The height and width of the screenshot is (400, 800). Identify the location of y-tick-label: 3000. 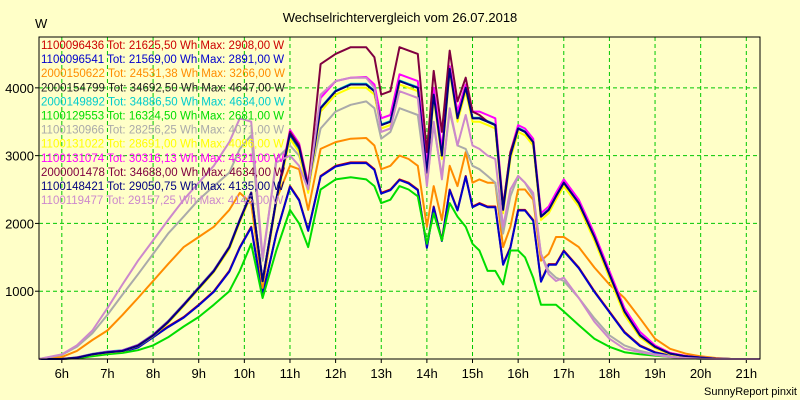
(19, 156).